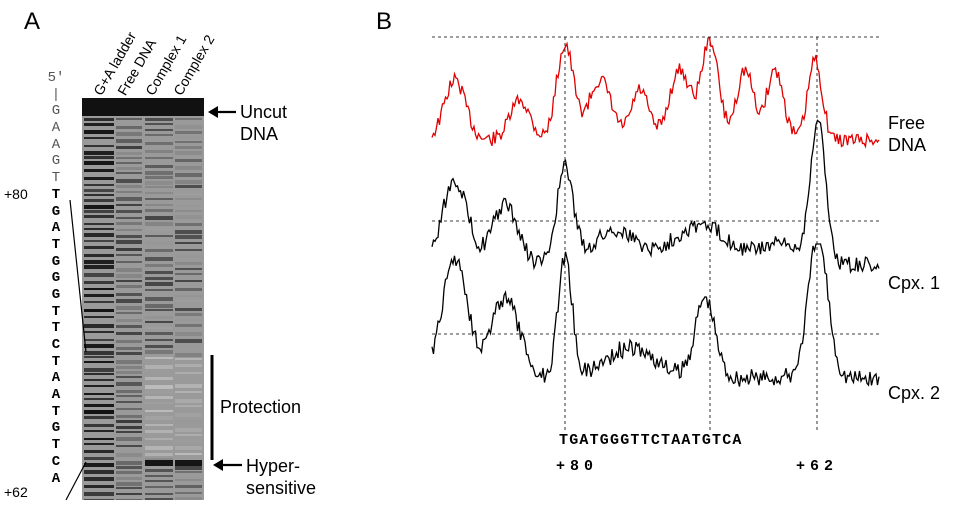 This screenshot has height=505, width=955. I want to click on protection-label: Protection, so click(261, 407).